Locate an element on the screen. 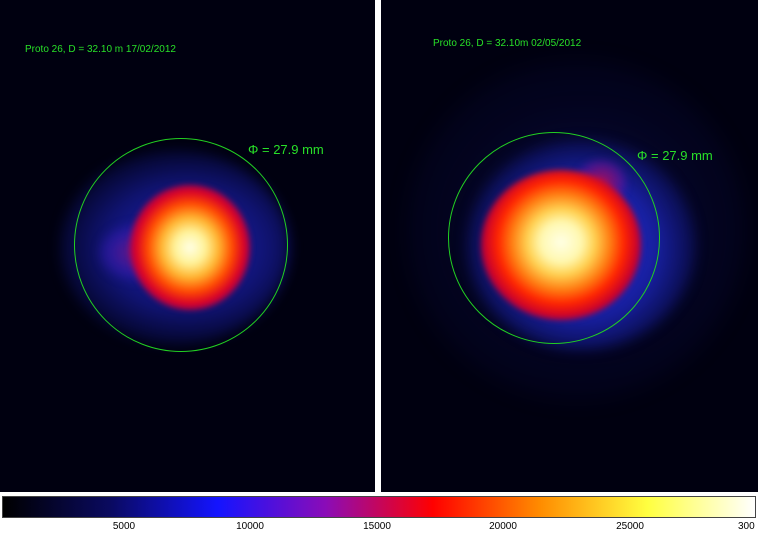  image-caption: Proto 26, D = 32.10m 02/05/2012 is located at coordinates (507, 43).